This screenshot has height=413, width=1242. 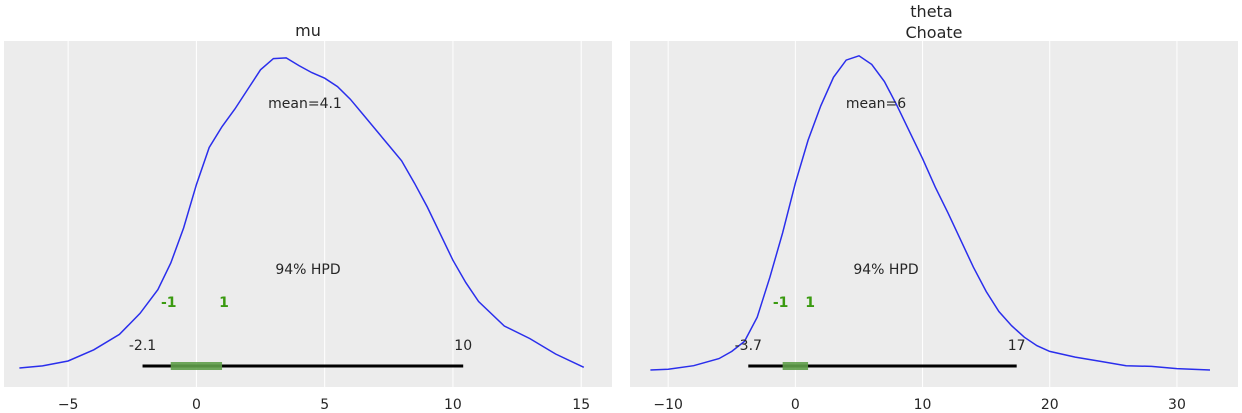 I want to click on panel-theta-rope-region, so click(x=795, y=366).